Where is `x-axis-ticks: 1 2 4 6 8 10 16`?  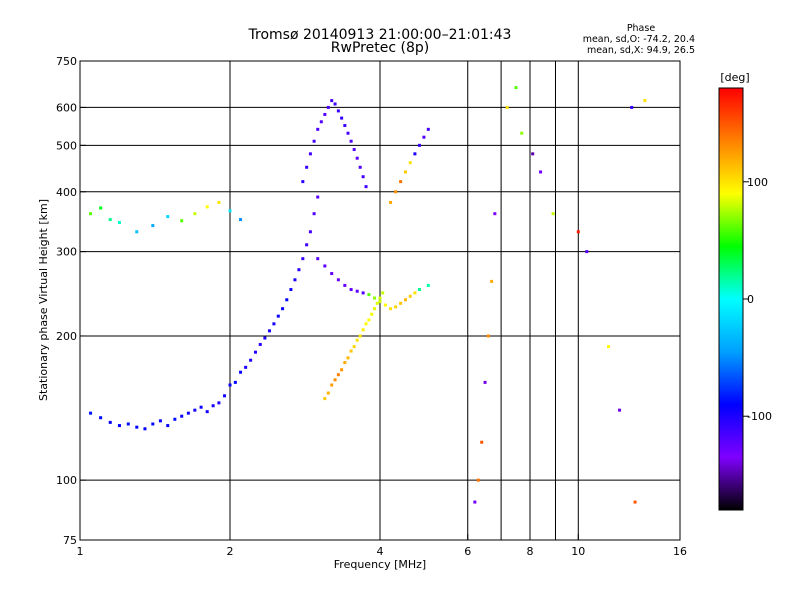 x-axis-ticks: 1 2 4 6 8 10 16 is located at coordinates (382, 546).